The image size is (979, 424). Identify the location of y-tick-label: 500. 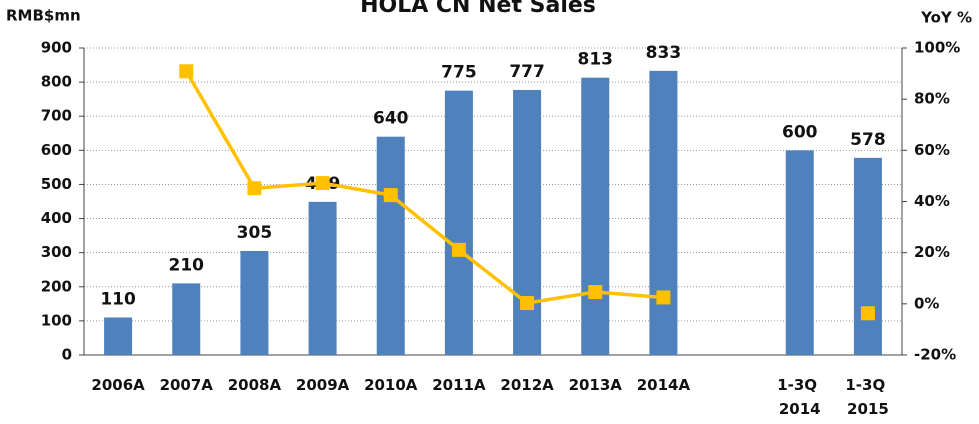
(56, 184).